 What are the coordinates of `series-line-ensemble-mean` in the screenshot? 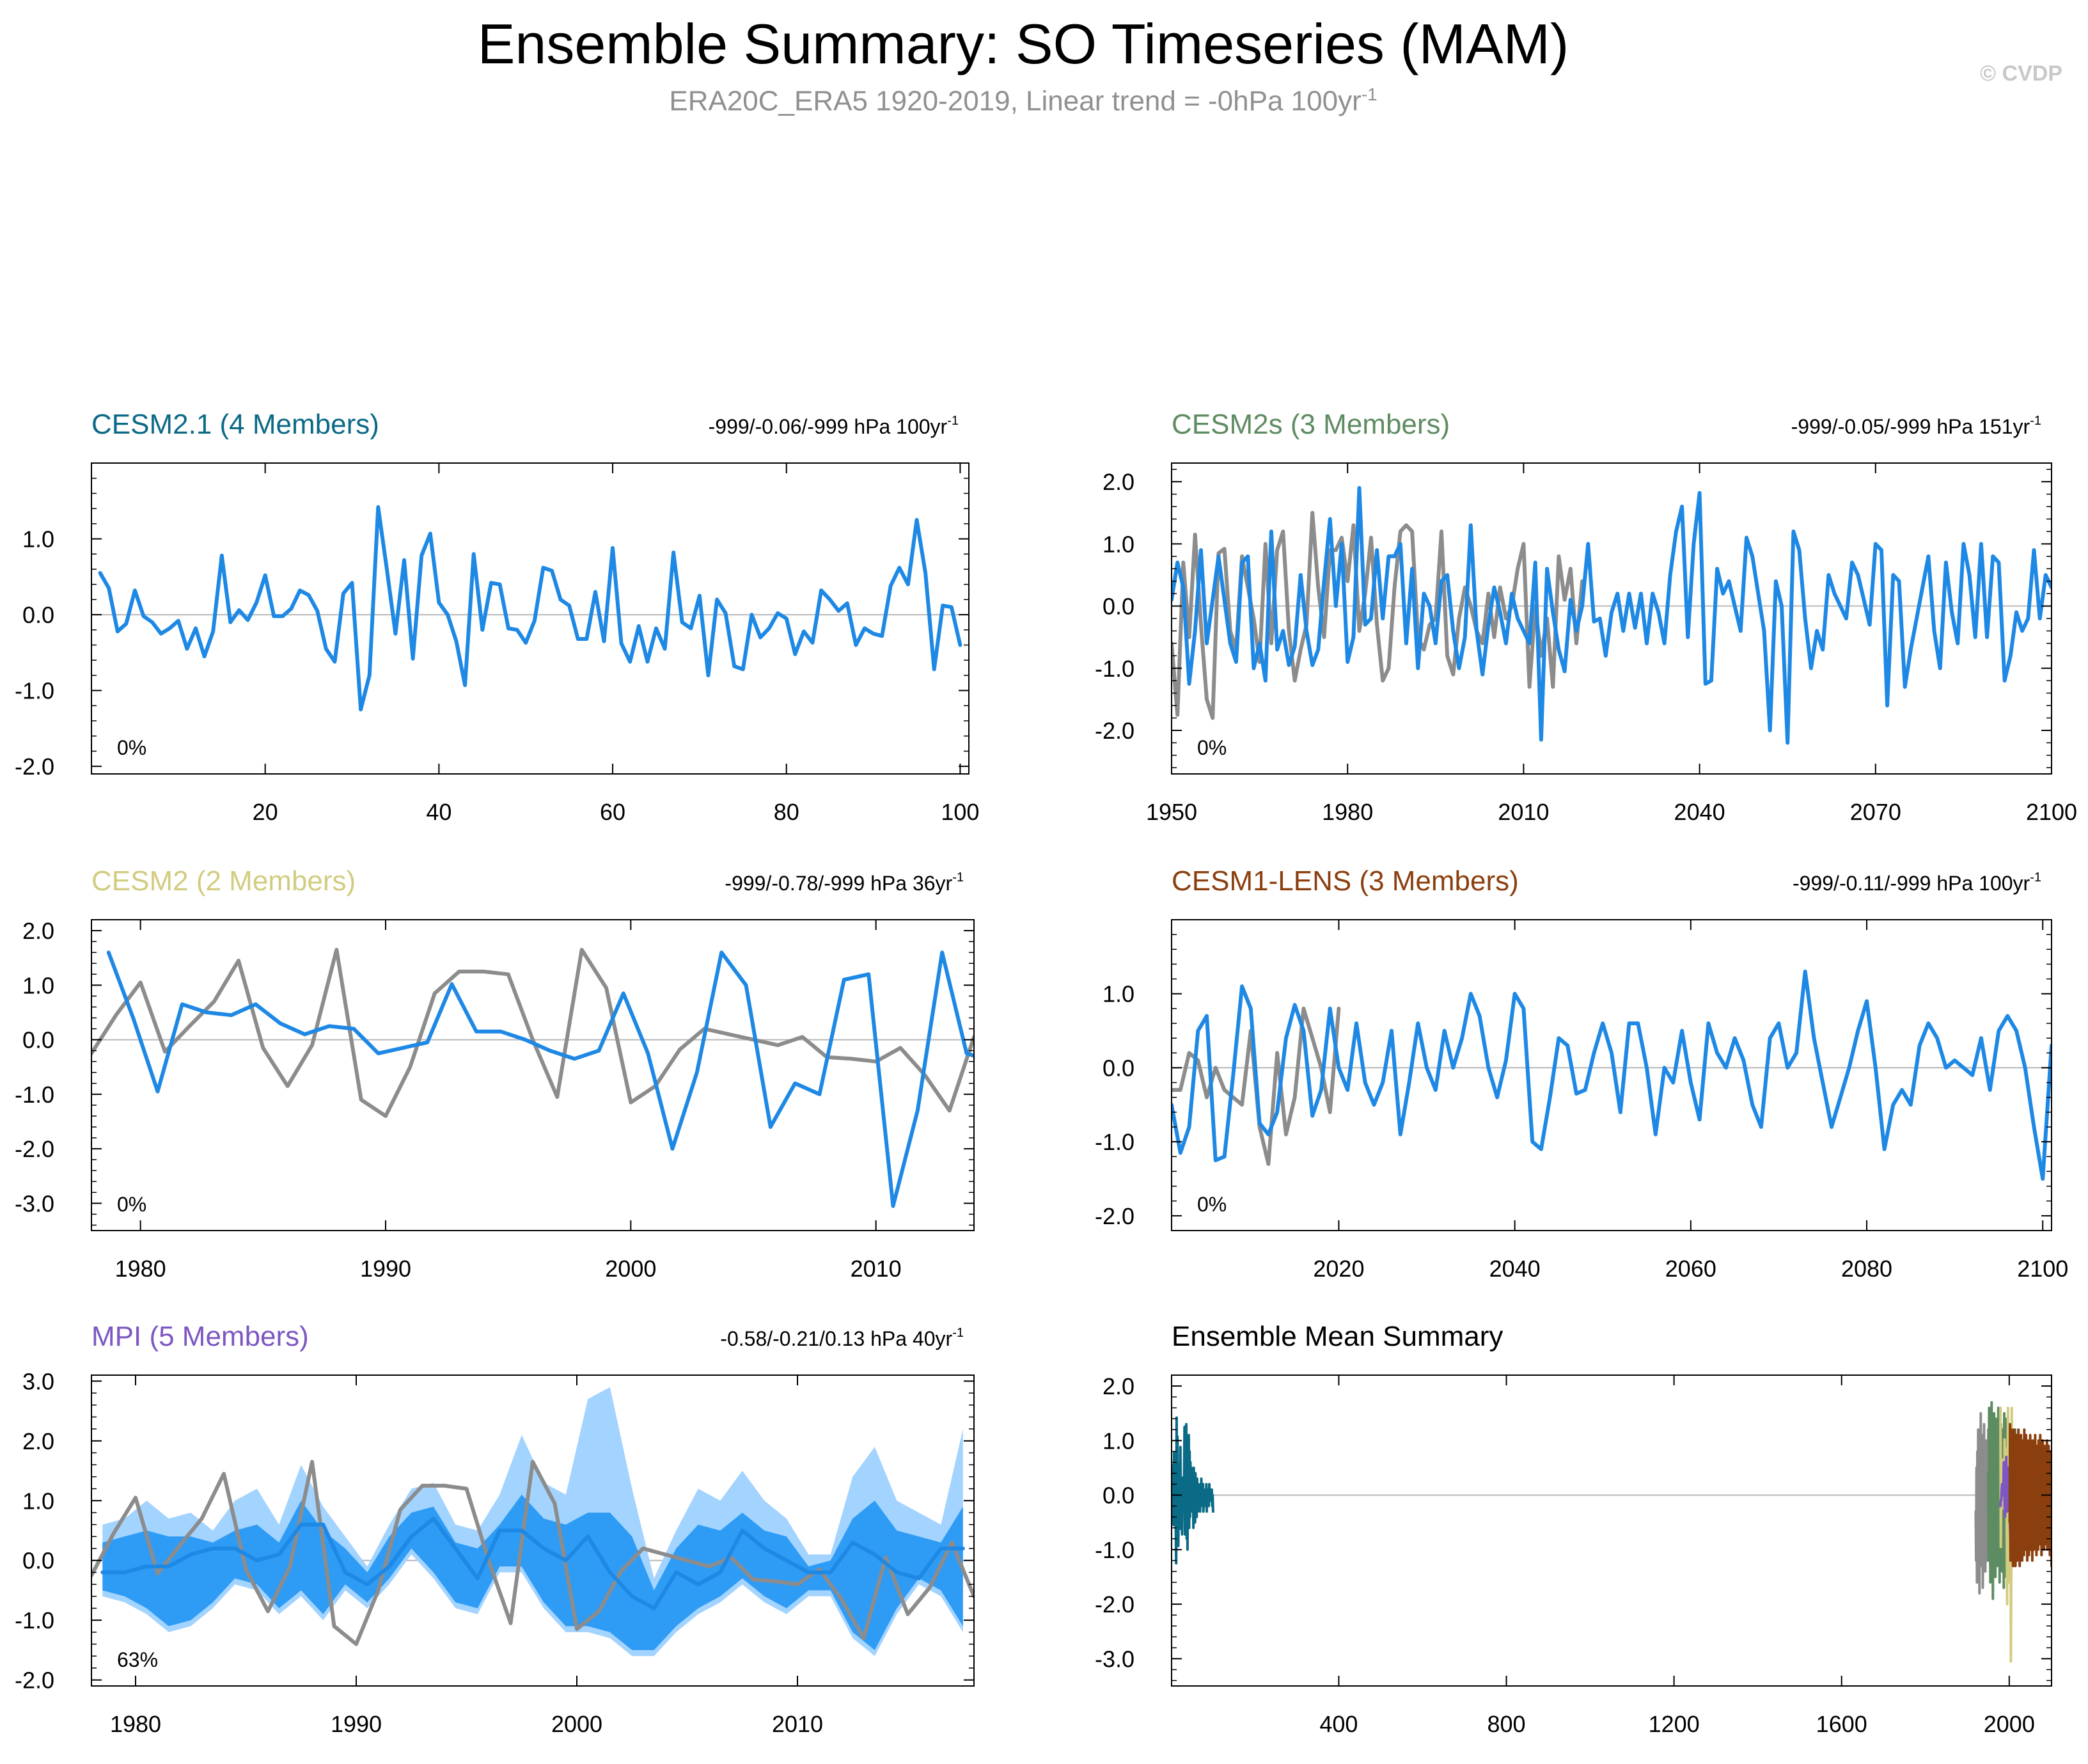 It's located at (532, 1563).